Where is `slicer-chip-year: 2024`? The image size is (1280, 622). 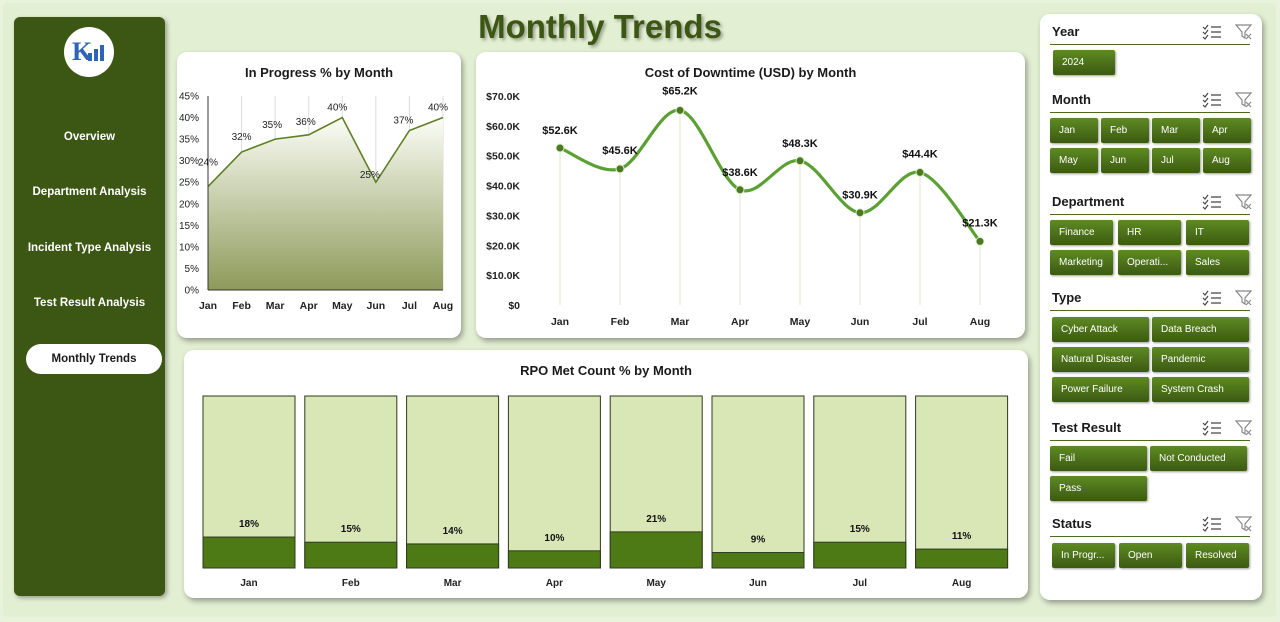
slicer-chip-year: 2024 is located at coordinates (1084, 62).